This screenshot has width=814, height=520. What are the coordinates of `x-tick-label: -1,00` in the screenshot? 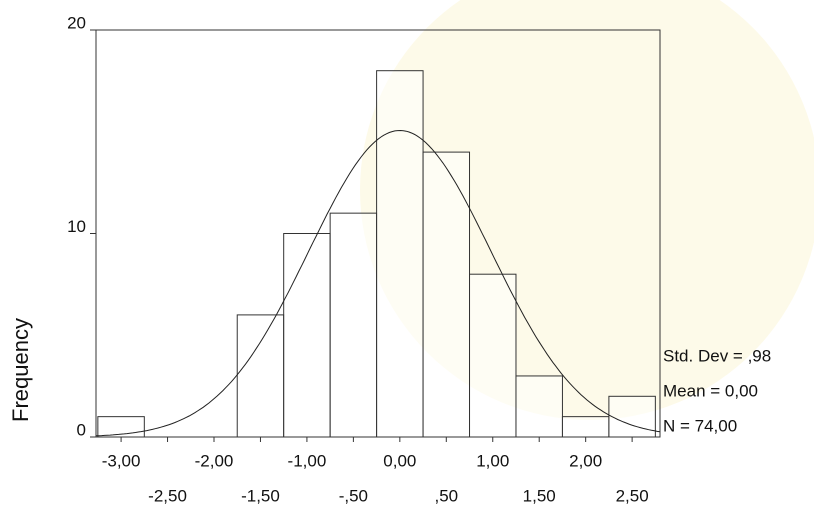 It's located at (307, 460).